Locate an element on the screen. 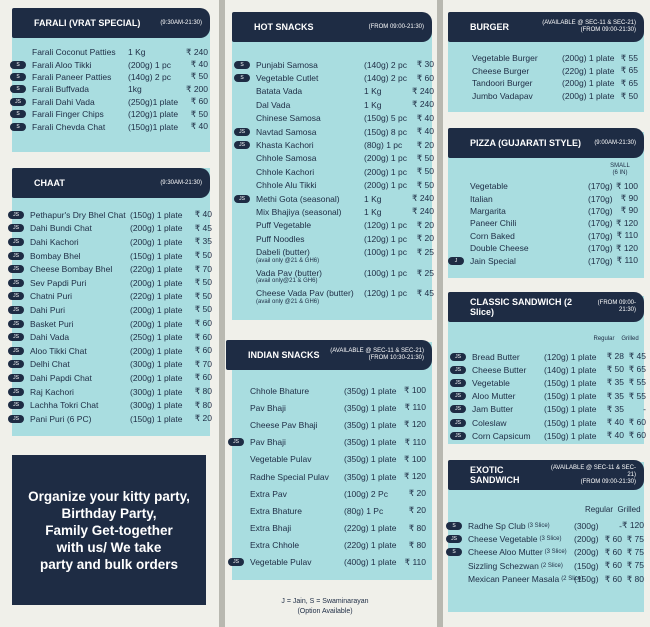  item-quantity: (200g) 1 pc is located at coordinates (385, 158).